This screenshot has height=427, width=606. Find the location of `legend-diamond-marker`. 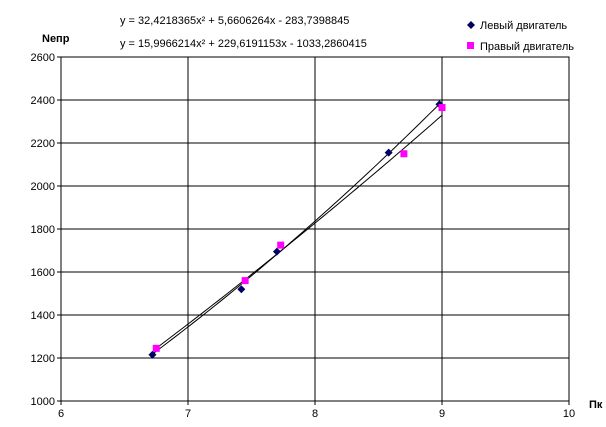

legend-diamond-marker is located at coordinates (471, 25).